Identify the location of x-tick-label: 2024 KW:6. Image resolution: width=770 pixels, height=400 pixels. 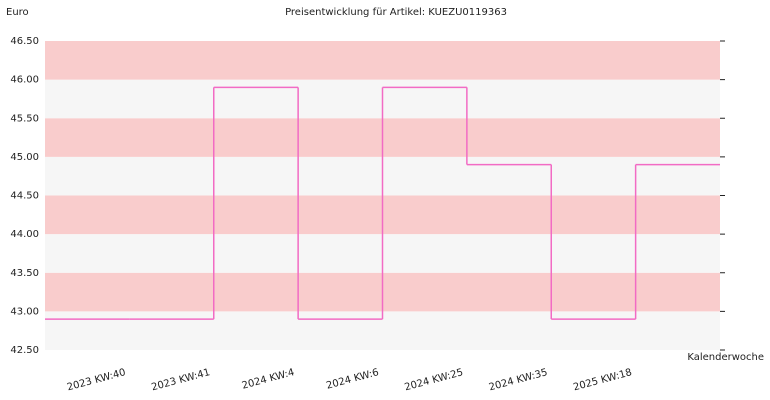
(352, 379).